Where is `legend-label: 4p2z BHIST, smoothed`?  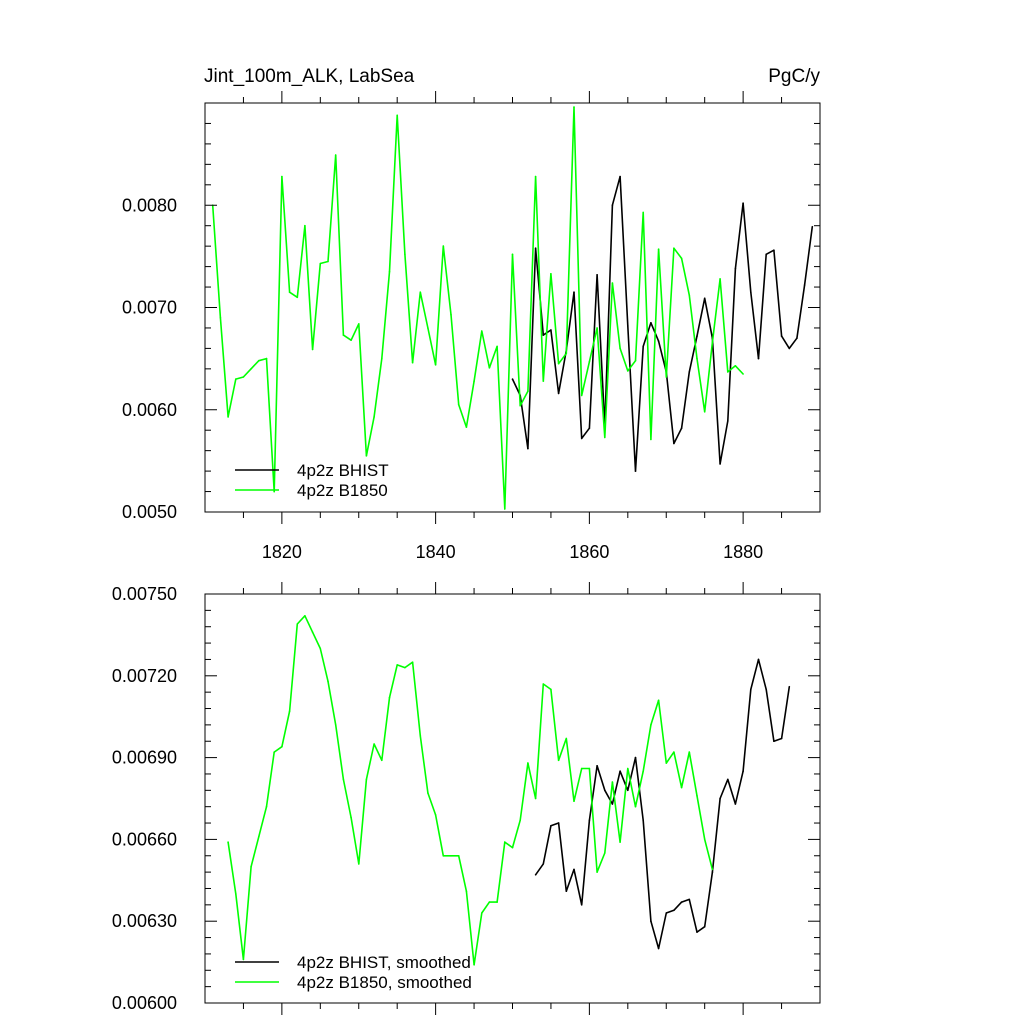
legend-label: 4p2z BHIST, smoothed is located at coordinates (384, 962).